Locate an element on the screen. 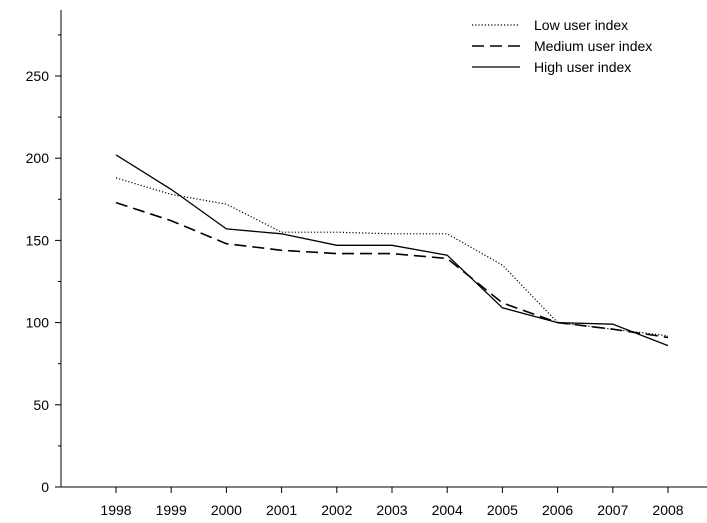 Image resolution: width=707 pixels, height=523 pixels. legend-label: Medium user index is located at coordinates (593, 46).